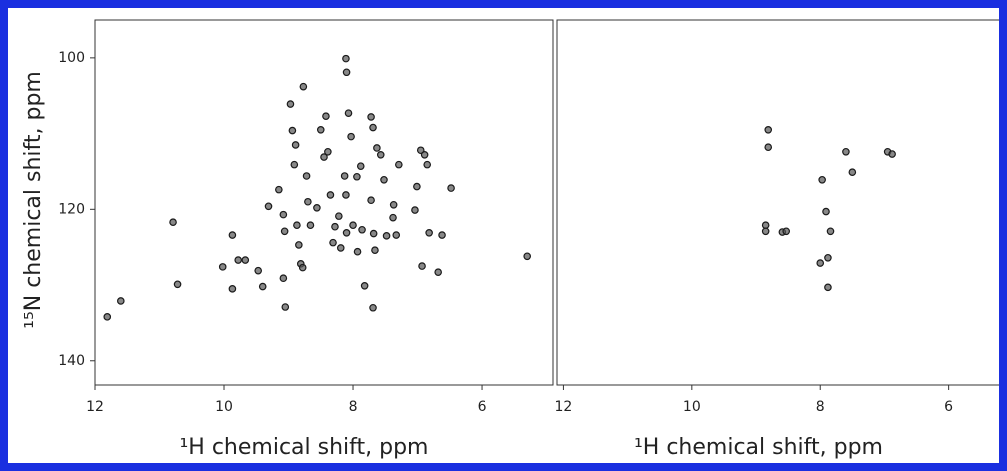 The image size is (1007, 471). I want to click on y-tick-label: 140, so click(71, 361).